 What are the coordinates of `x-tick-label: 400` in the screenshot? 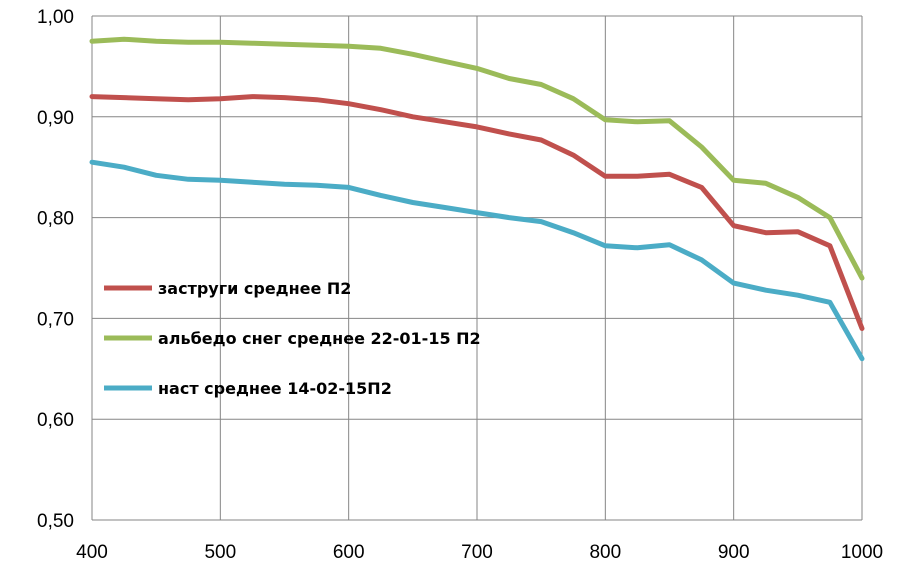 It's located at (92, 552).